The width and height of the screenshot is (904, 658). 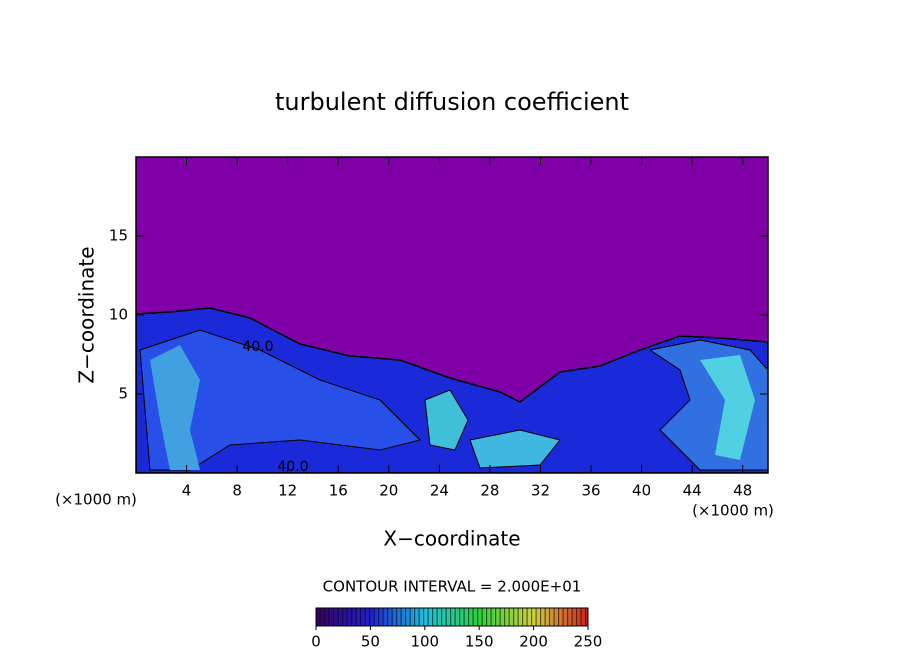 What do you see at coordinates (187, 491) in the screenshot?
I see `x-tick-label: 4` at bounding box center [187, 491].